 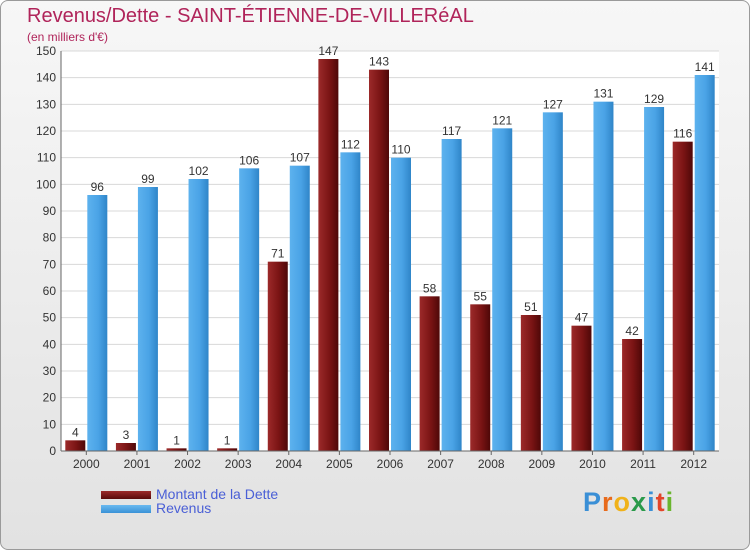 What do you see at coordinates (541, 464) in the screenshot?
I see `x-tick-label: 2009` at bounding box center [541, 464].